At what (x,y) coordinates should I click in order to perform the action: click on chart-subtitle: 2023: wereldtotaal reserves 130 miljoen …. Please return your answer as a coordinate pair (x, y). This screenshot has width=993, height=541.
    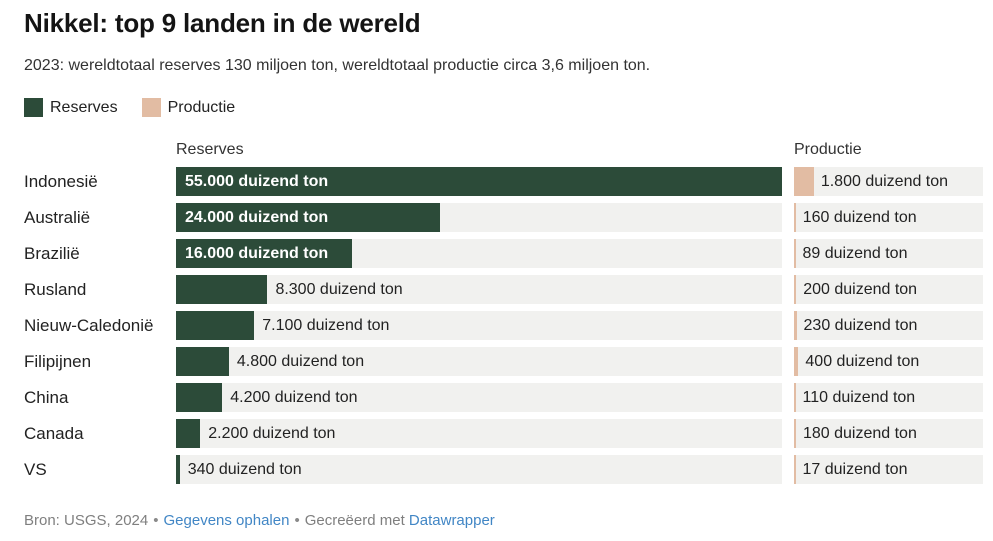
    Looking at the image, I should click on (337, 65).